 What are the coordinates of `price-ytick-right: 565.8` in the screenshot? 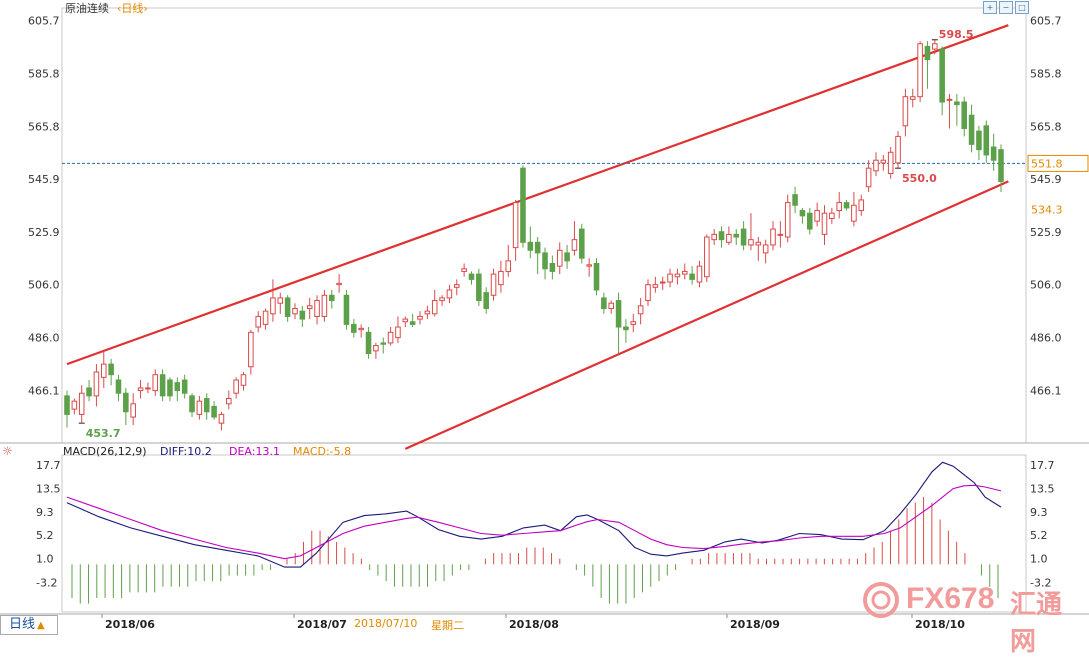 It's located at (1046, 126).